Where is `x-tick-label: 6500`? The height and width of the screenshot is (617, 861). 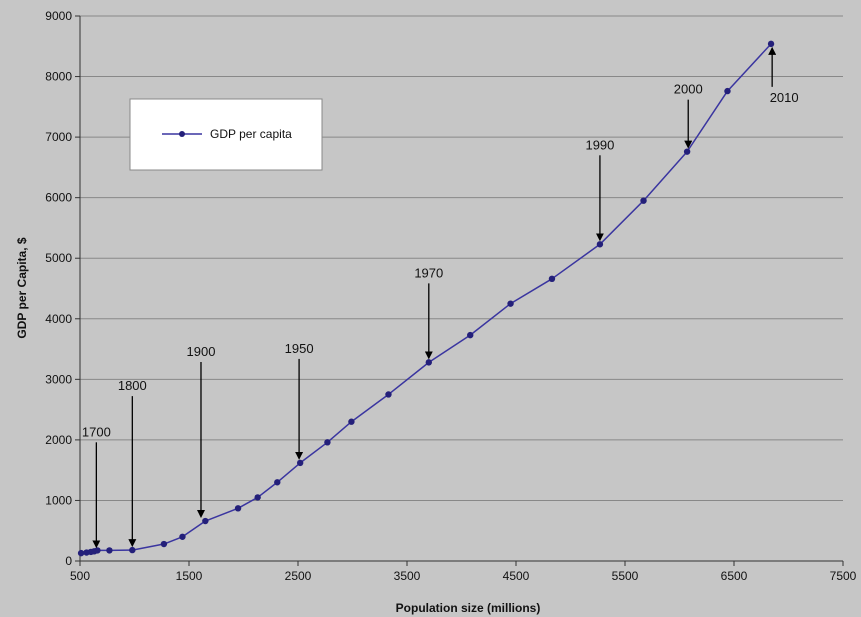
x-tick-label: 6500 is located at coordinates (734, 576).